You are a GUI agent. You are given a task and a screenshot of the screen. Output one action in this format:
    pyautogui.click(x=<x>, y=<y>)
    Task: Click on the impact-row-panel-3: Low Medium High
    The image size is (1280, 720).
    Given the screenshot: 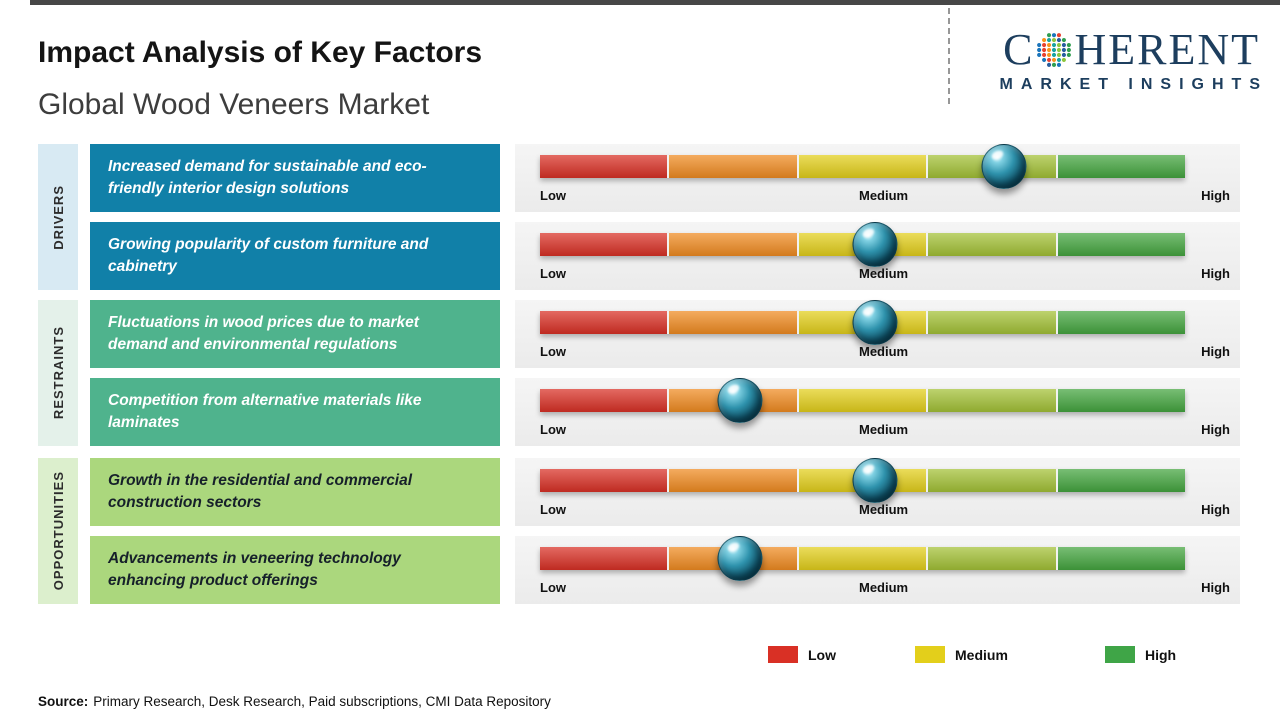 What is the action you would take?
    pyautogui.click(x=877, y=334)
    